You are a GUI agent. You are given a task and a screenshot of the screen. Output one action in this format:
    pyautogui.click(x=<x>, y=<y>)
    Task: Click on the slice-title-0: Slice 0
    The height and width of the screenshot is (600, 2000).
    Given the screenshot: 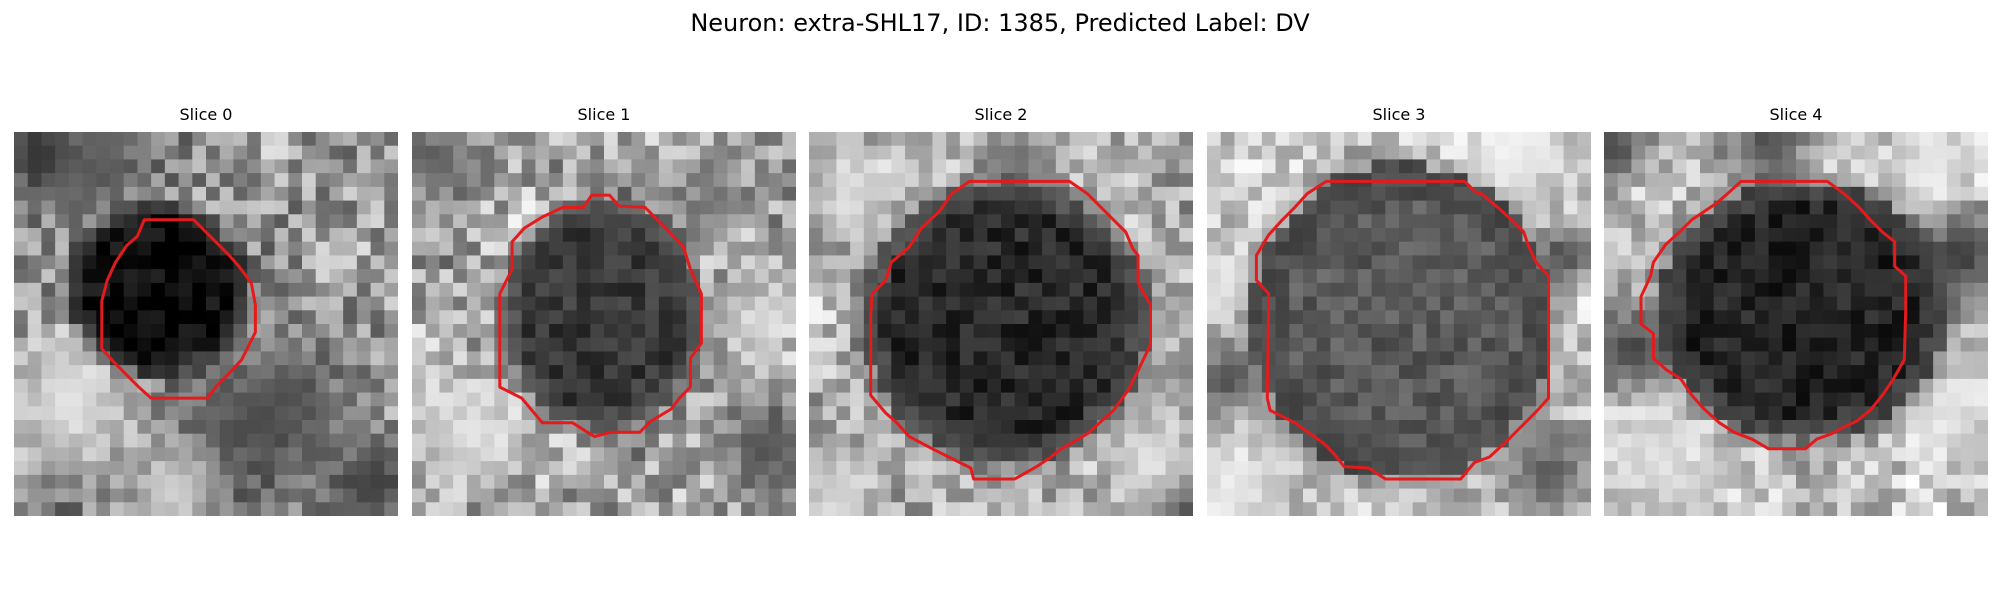 What is the action you would take?
    pyautogui.click(x=206, y=114)
    